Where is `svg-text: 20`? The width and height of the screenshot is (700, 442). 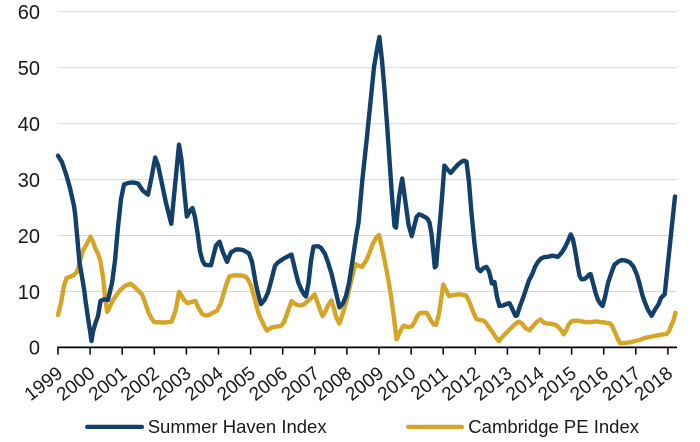 svg-text: 20 is located at coordinates (29, 237).